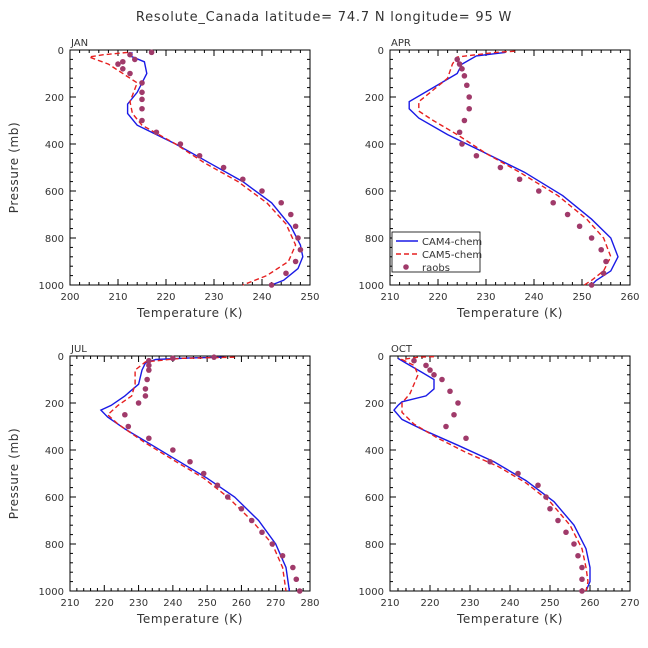 The width and height of the screenshot is (648, 648). What do you see at coordinates (389, 297) in the screenshot?
I see `x-tick-label: 210` at bounding box center [389, 297].